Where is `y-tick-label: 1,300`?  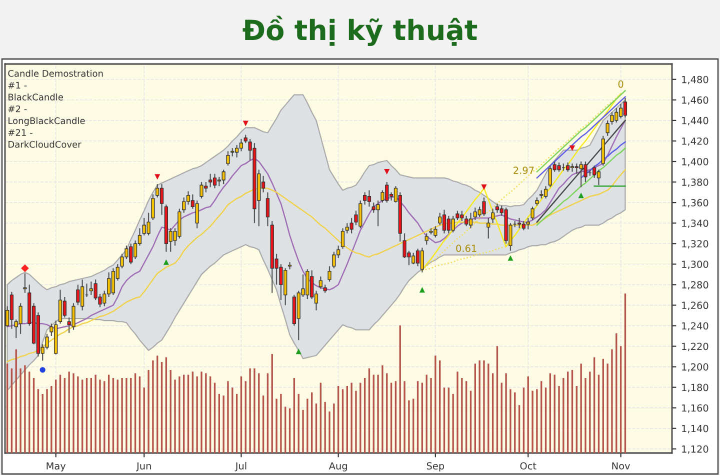 y-tick-label: 1,300 is located at coordinates (695, 264).